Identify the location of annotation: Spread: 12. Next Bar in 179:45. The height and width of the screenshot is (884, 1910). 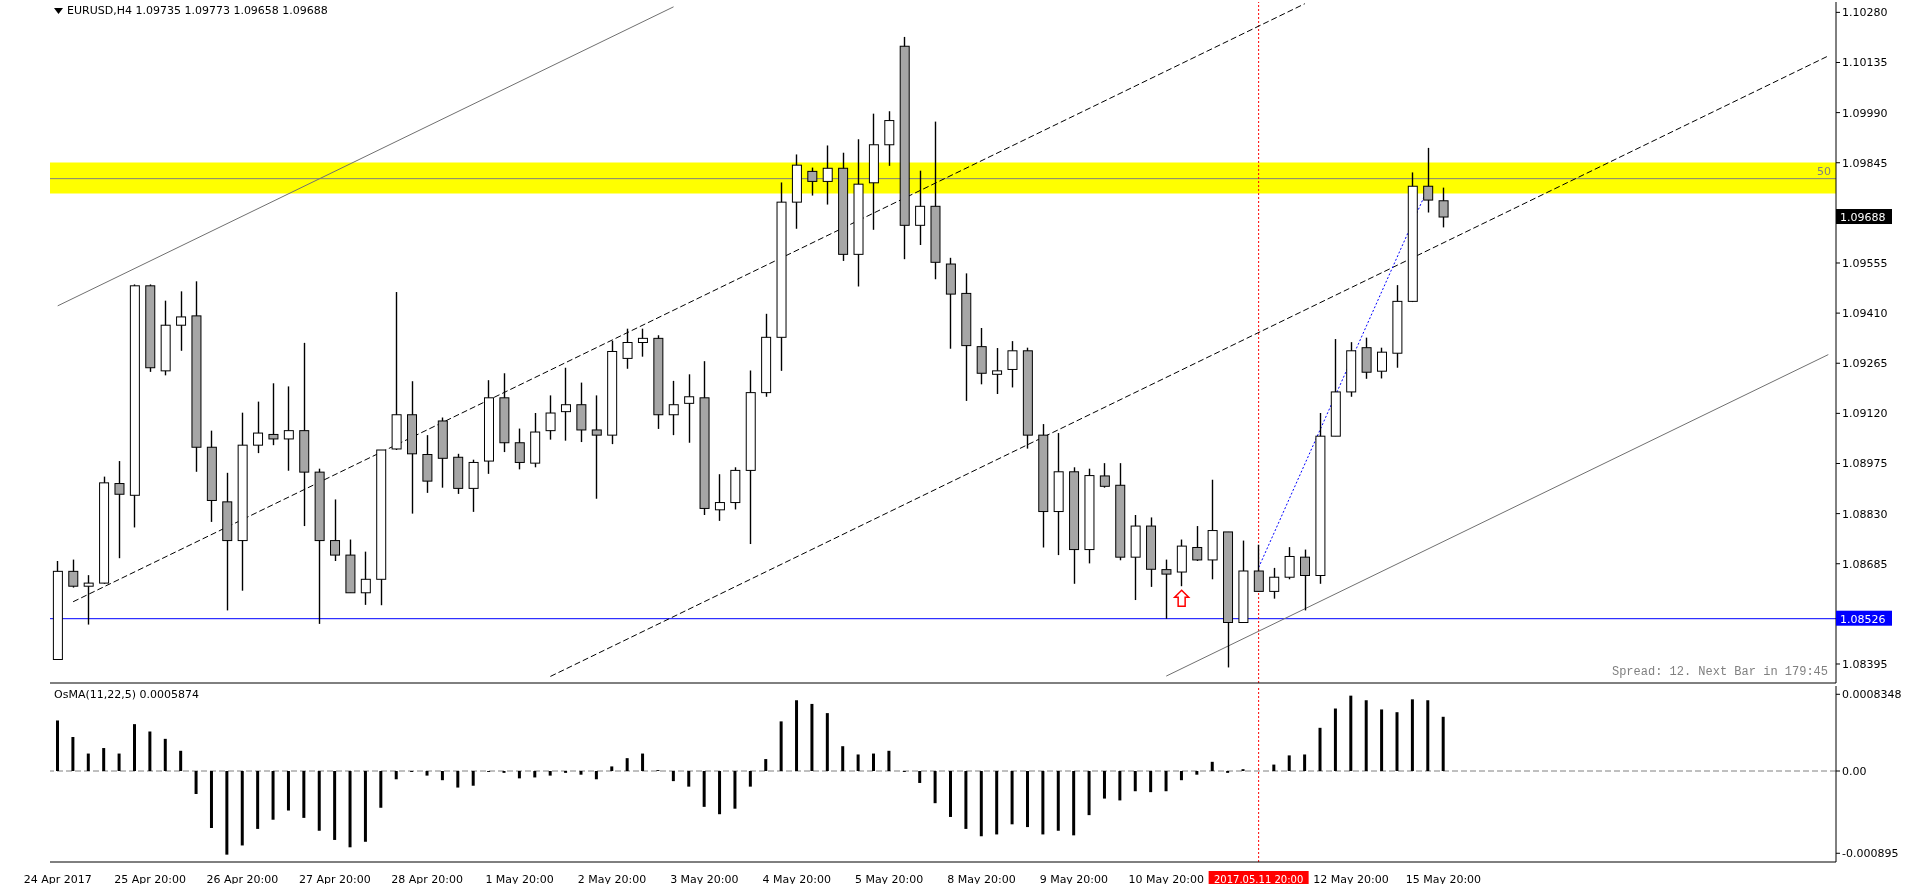
(1719, 672).